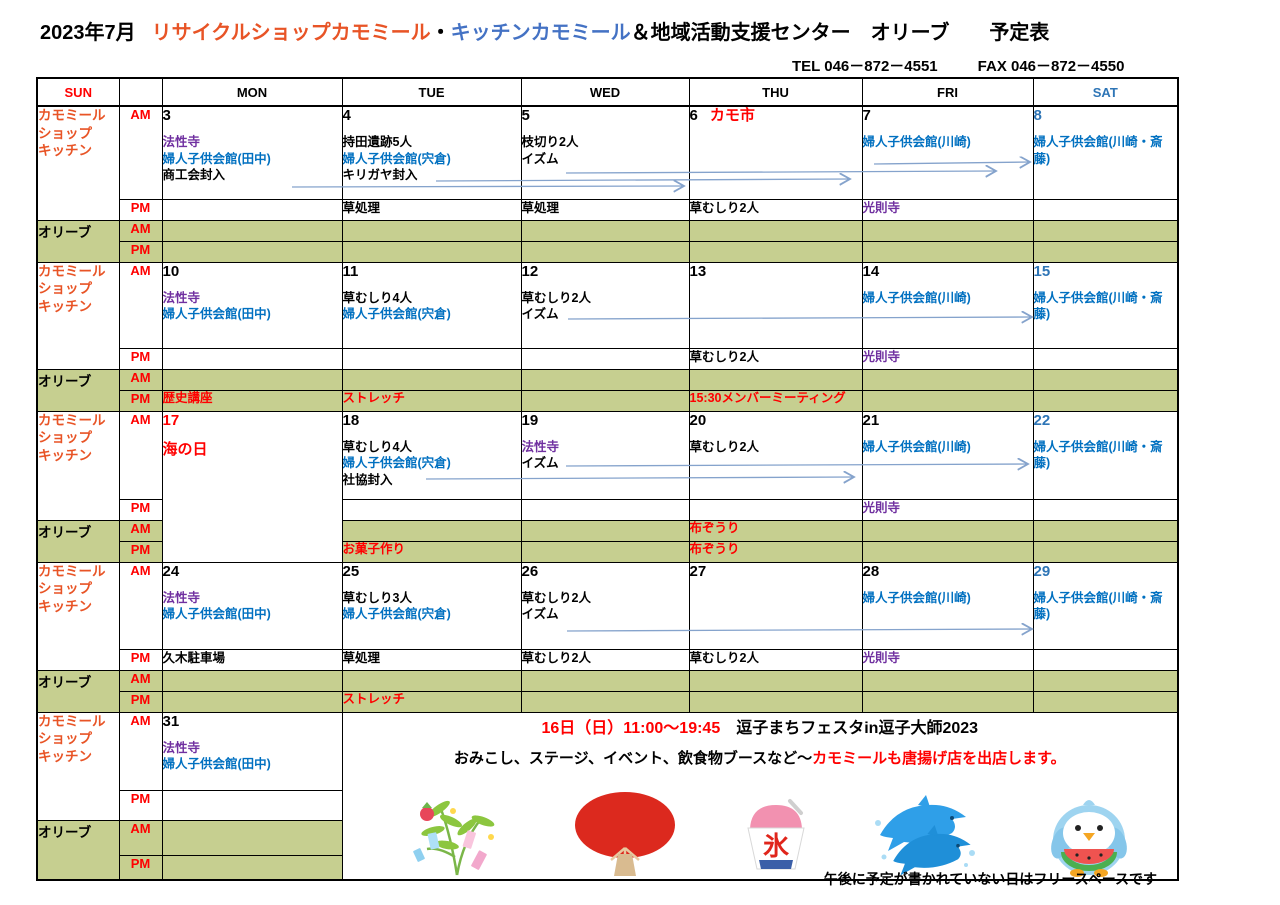  Describe the element at coordinates (775, 152) in the screenshot. I see `day-6-am-cell: 6 カモ市` at that location.